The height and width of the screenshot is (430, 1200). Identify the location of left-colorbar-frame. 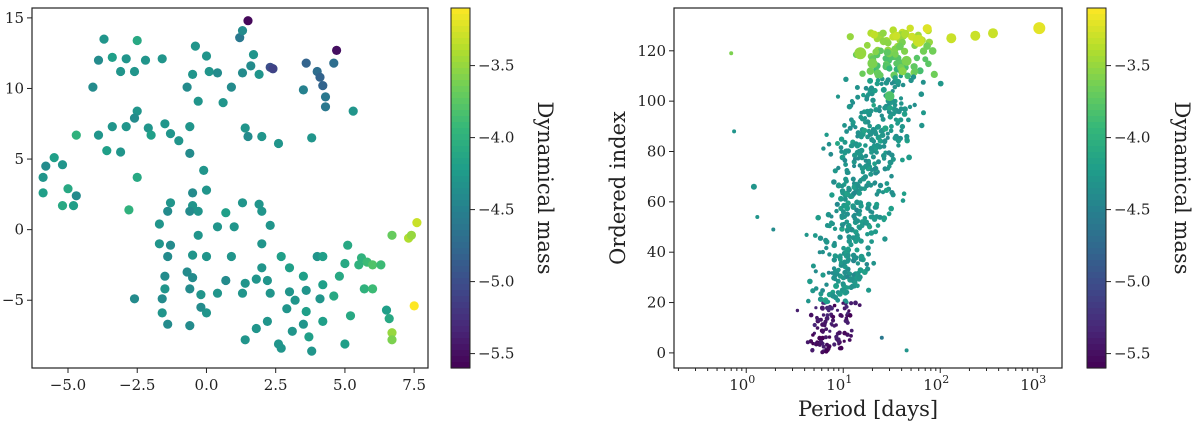
(460, 188).